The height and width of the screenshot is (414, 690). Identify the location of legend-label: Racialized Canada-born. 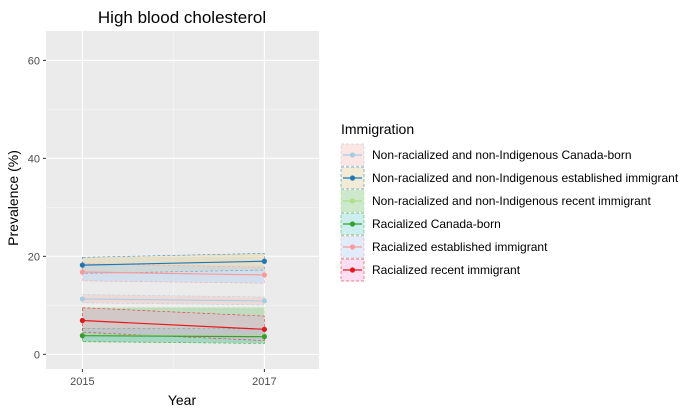
(436, 224).